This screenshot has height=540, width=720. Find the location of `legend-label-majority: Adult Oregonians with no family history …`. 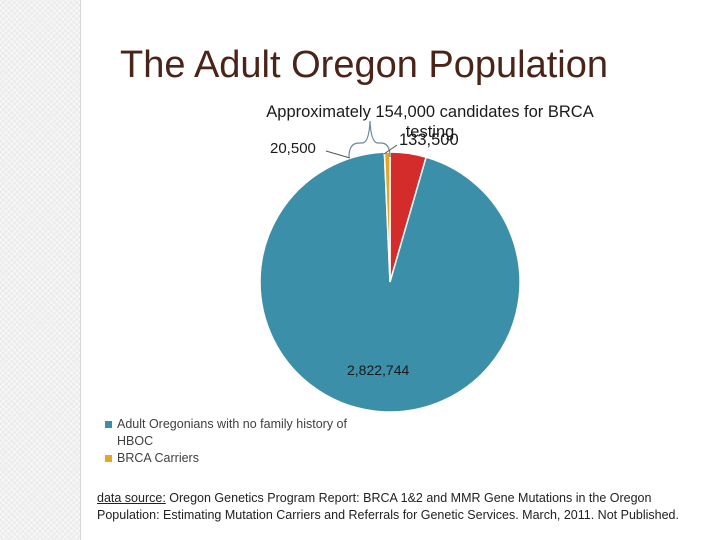

legend-label-majority: Adult Oregonians with no family history … is located at coordinates (232, 432).